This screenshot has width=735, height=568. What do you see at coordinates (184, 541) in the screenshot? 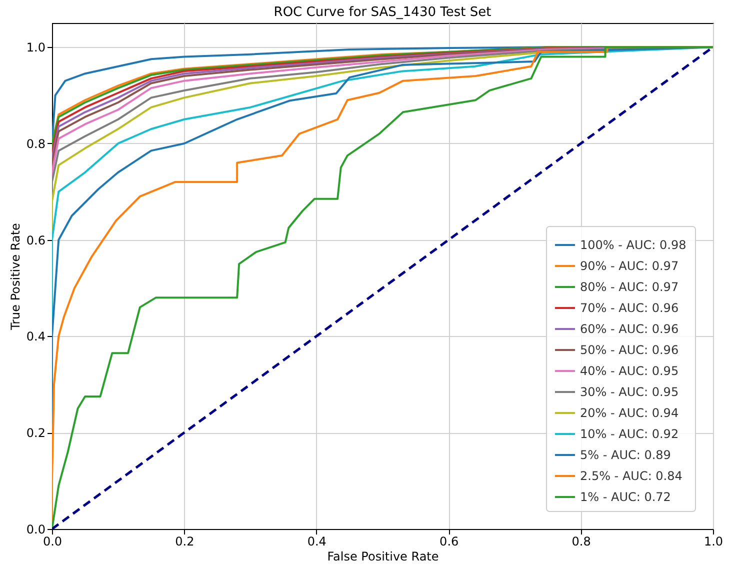
I see `x-tick-label: 0.2` at bounding box center [184, 541].